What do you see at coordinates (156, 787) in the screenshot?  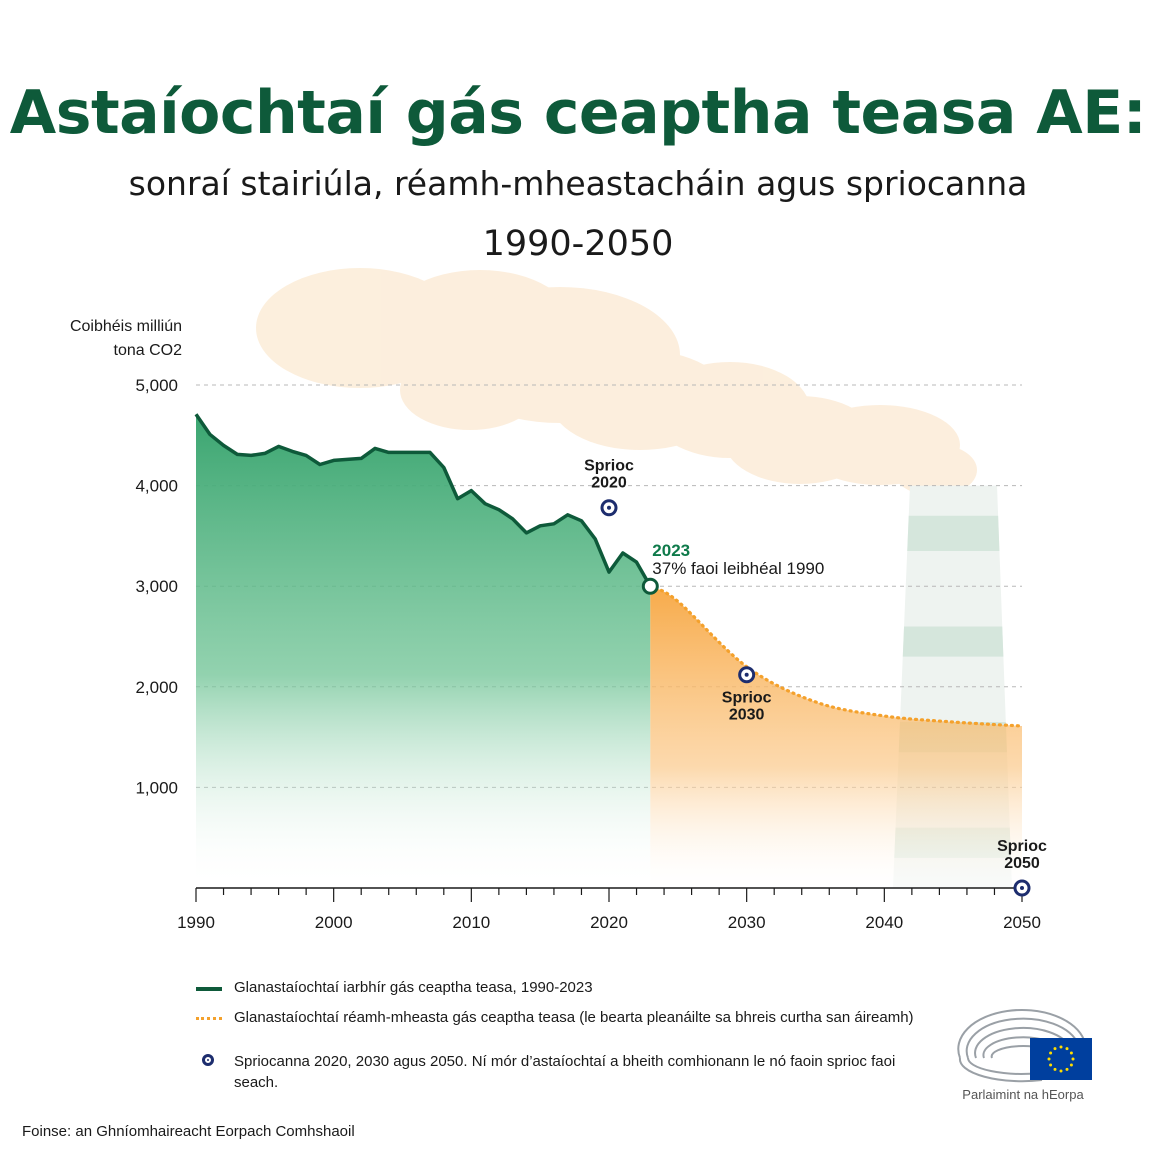 I see `y-tick-label: 1,000` at bounding box center [156, 787].